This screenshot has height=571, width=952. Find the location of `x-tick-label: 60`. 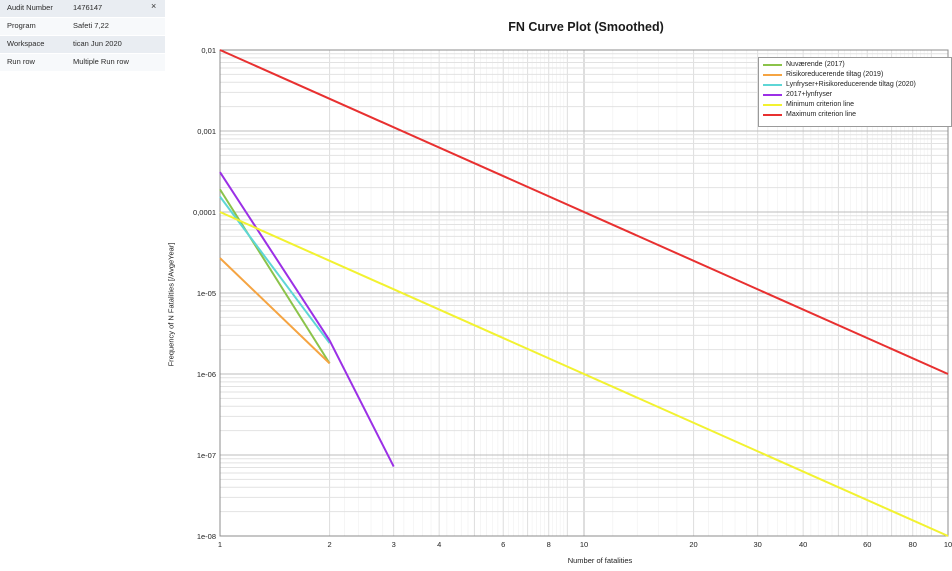

x-tick-label: 60 is located at coordinates (867, 544).